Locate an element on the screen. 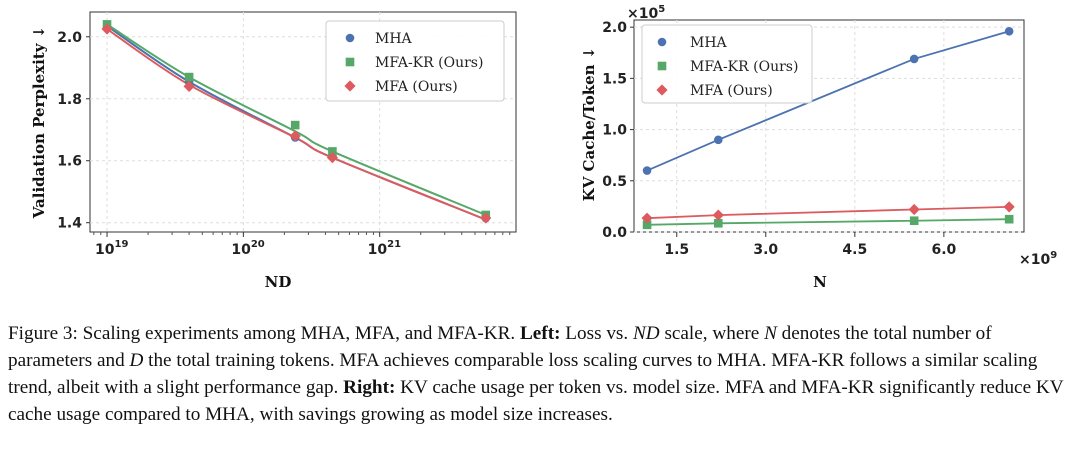  left-x-tick-label: 1021 is located at coordinates (384, 248).